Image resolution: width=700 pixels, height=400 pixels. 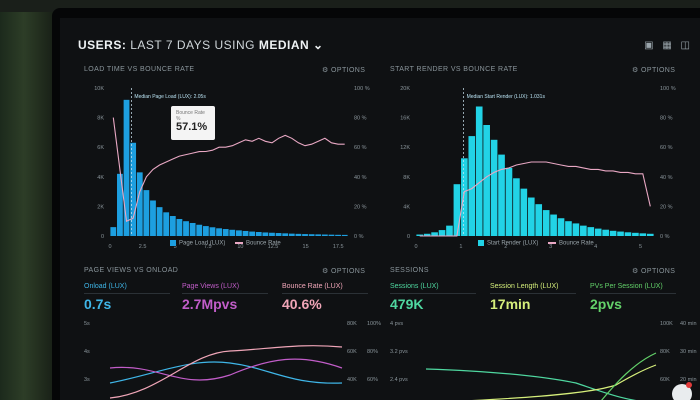 I want to click on y2-tick-label: 80K, so click(x=665, y=352).